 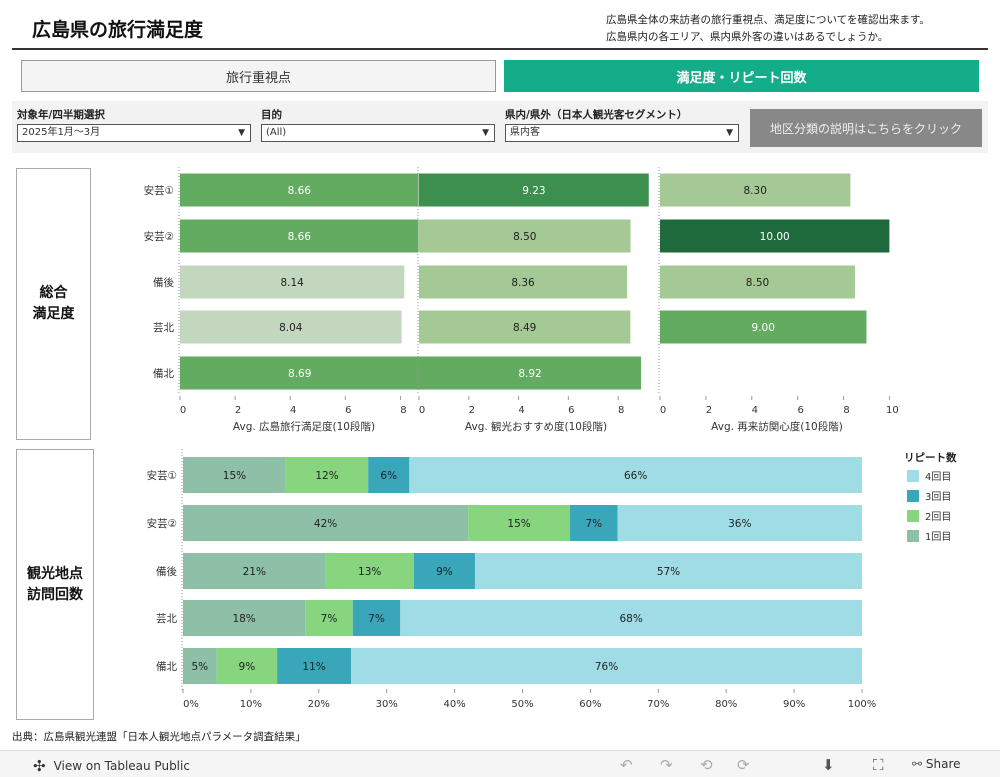 I want to click on tableau-public-link: ✣ View on Tableau Public, so click(x=111, y=766).